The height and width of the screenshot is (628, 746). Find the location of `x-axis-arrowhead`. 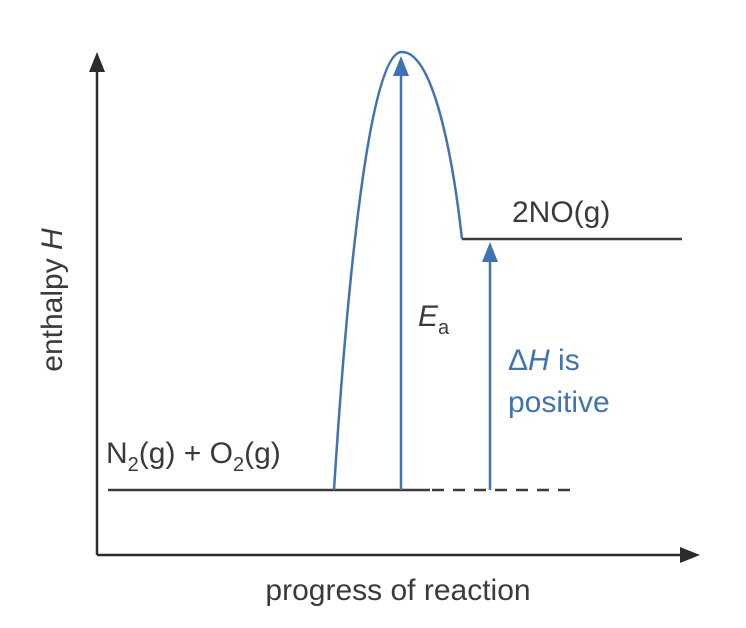

x-axis-arrowhead is located at coordinates (690, 555).